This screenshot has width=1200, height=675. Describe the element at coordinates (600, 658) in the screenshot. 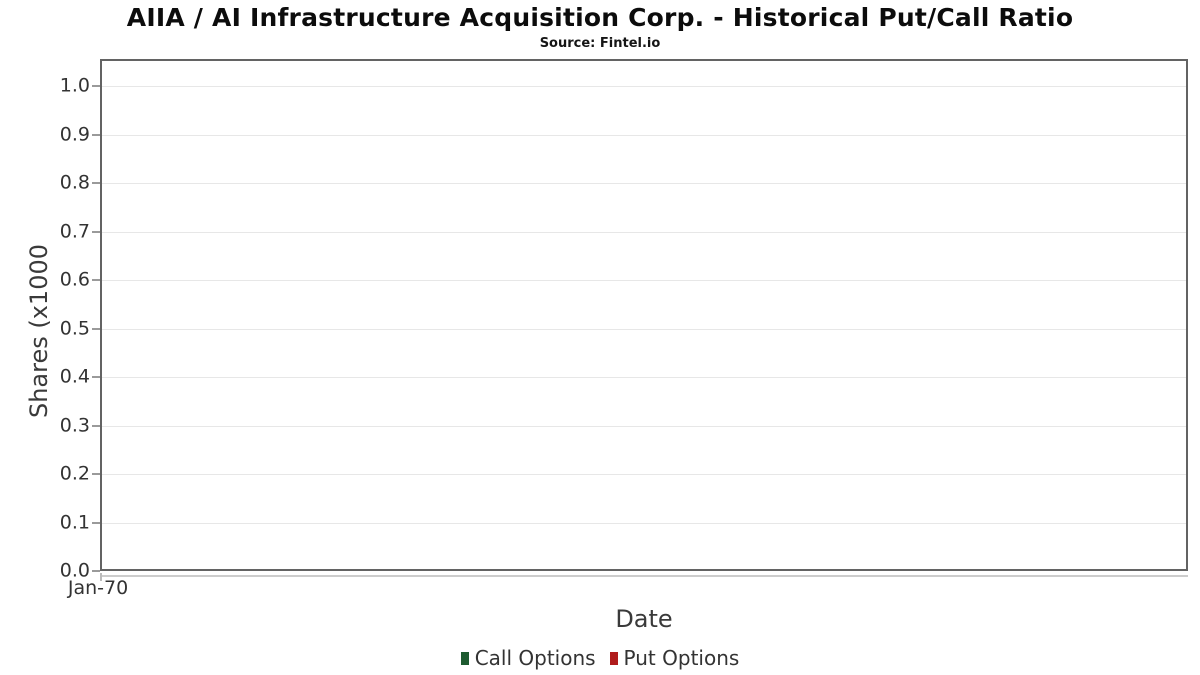

I see `chart-legend: Call Options Put Options` at that location.